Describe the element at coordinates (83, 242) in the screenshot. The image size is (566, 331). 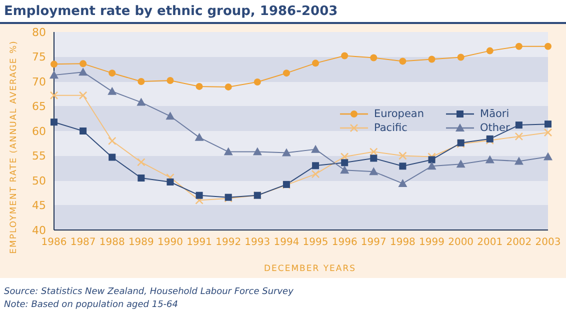
I see `x-tick-label: 1987` at that location.